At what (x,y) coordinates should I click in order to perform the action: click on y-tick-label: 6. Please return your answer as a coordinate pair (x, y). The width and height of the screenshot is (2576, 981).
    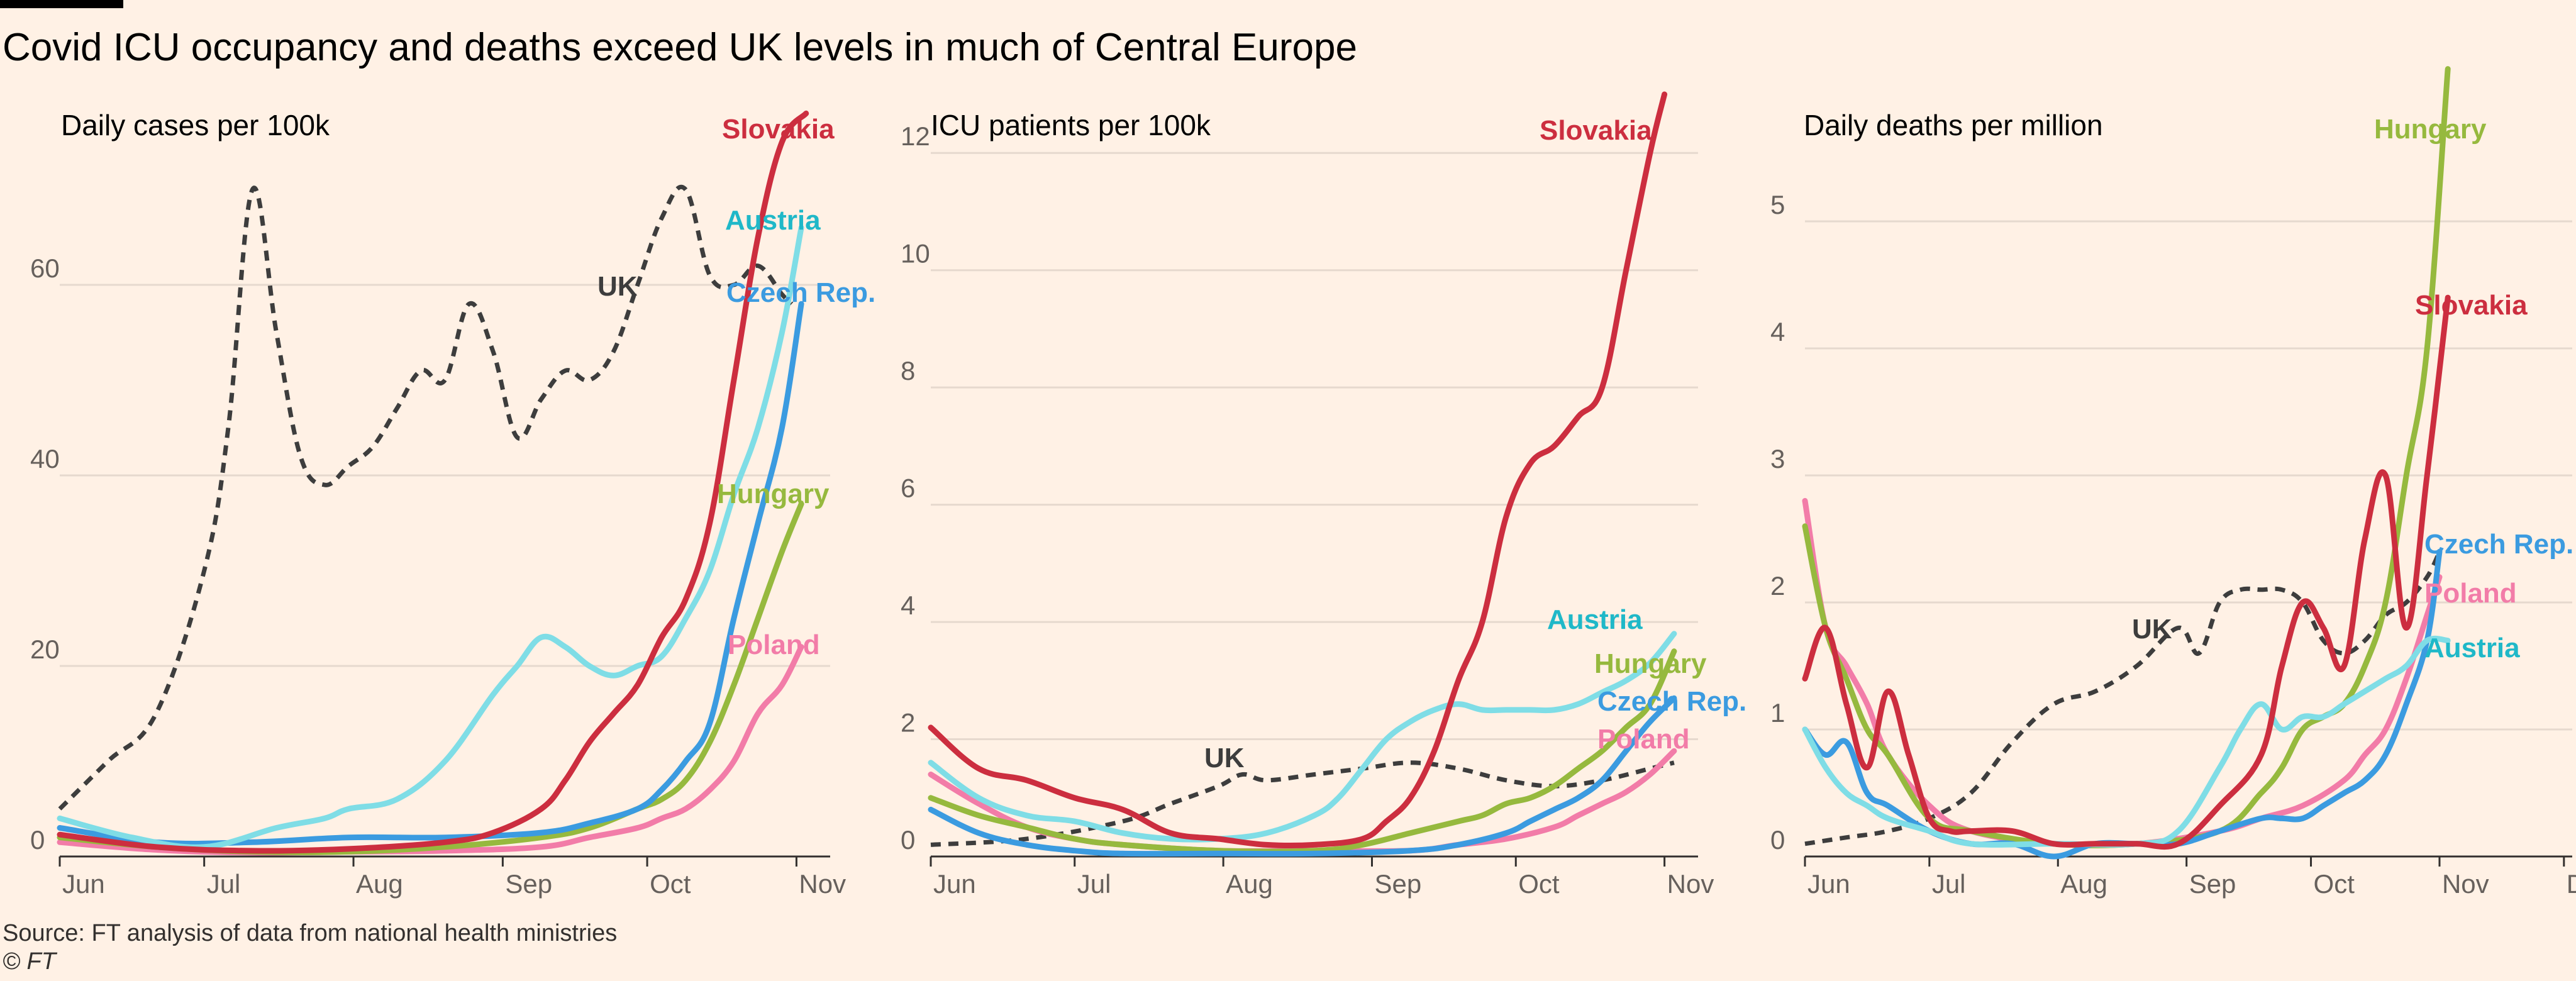
    Looking at the image, I should click on (908, 488).